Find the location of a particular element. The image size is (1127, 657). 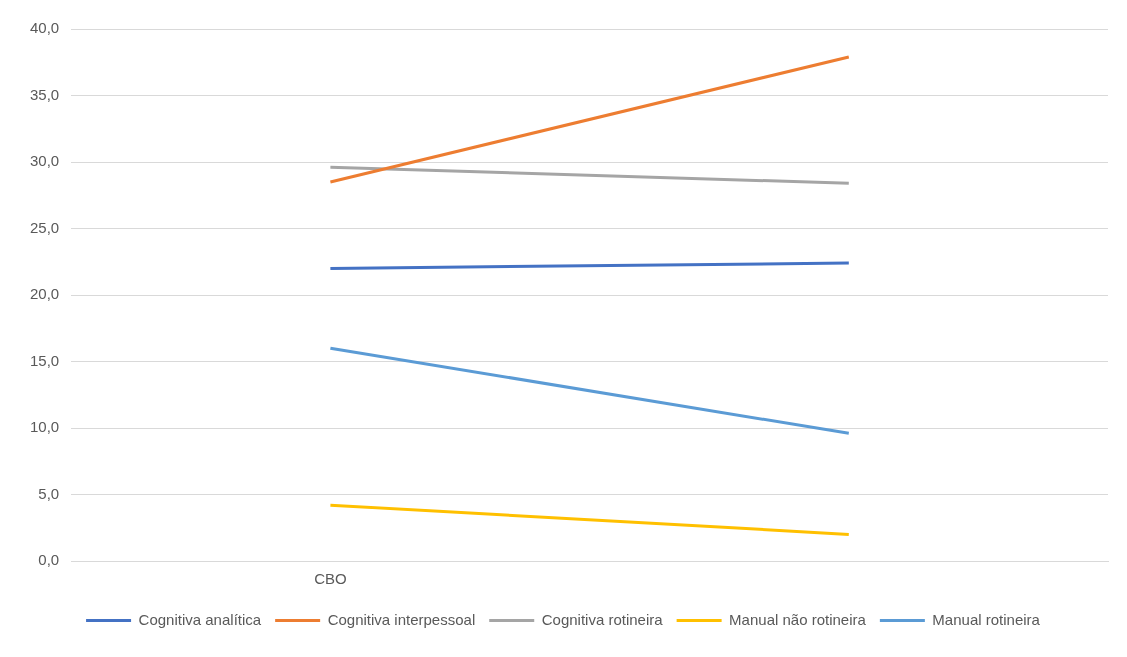

legend-label: Manual rotineira is located at coordinates (986, 619).